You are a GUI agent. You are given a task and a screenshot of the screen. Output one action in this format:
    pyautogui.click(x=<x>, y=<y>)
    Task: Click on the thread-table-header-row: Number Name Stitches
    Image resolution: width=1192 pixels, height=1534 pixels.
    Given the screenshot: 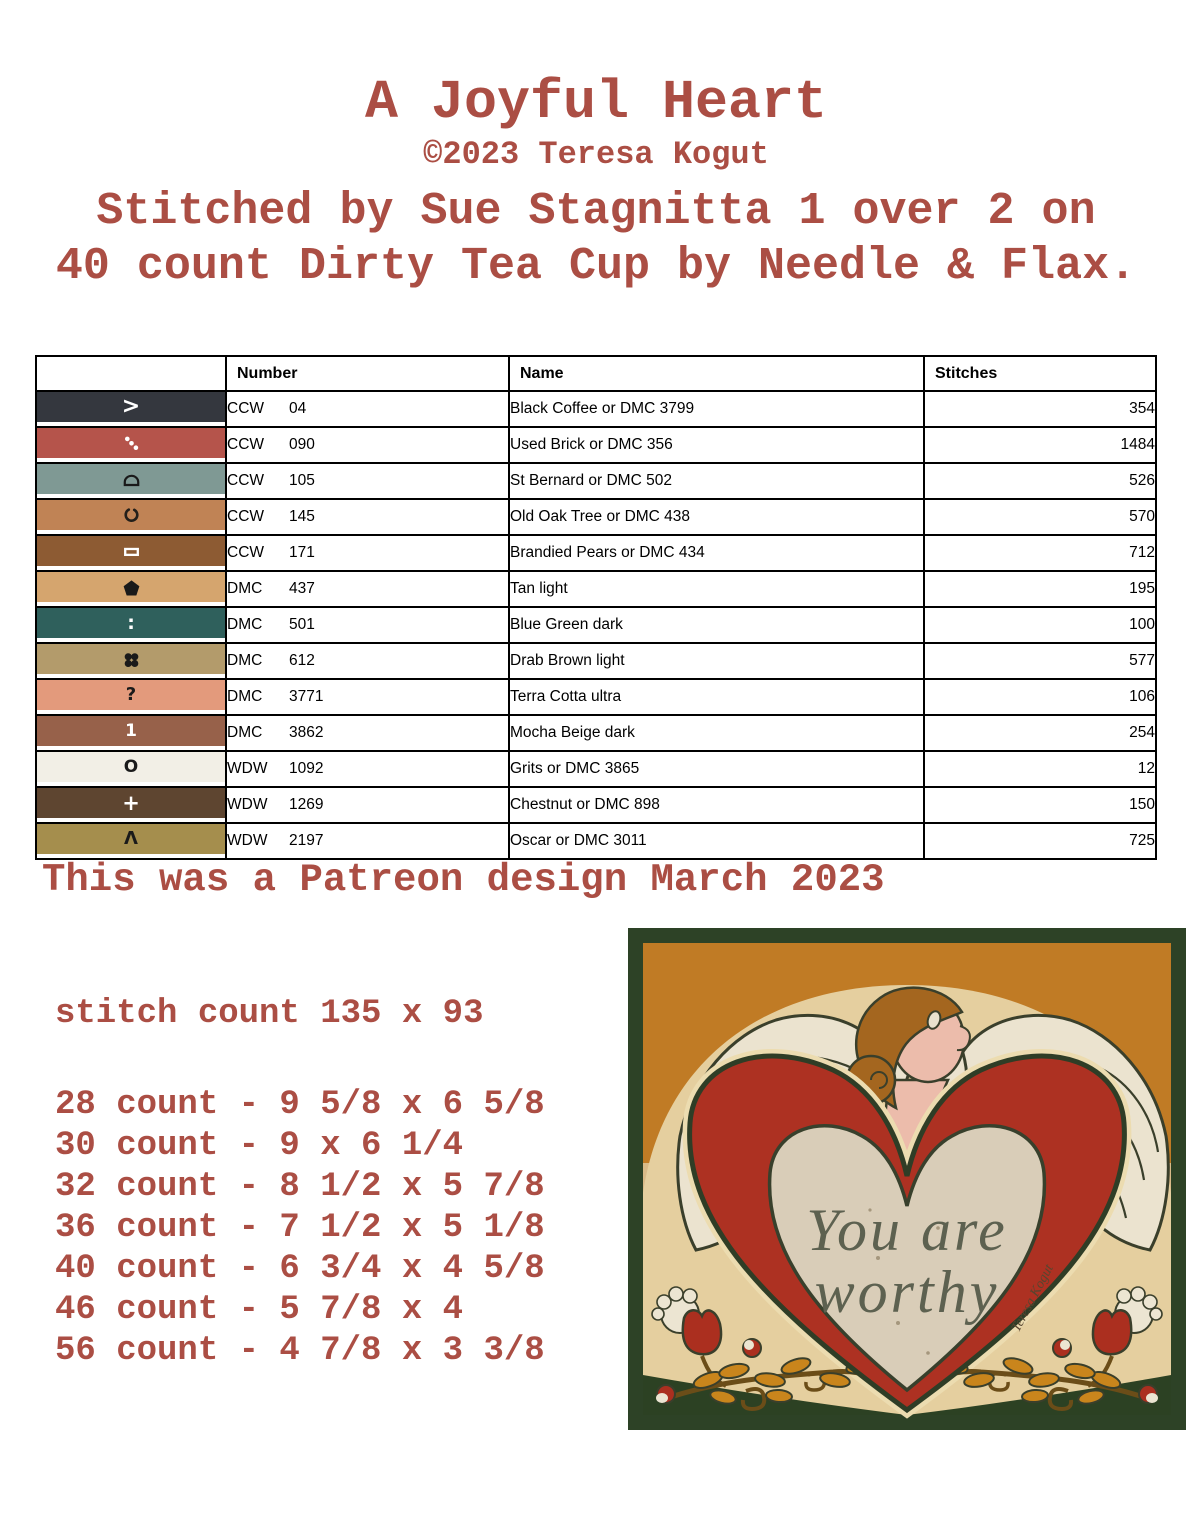 What is the action you would take?
    pyautogui.click(x=596, y=373)
    